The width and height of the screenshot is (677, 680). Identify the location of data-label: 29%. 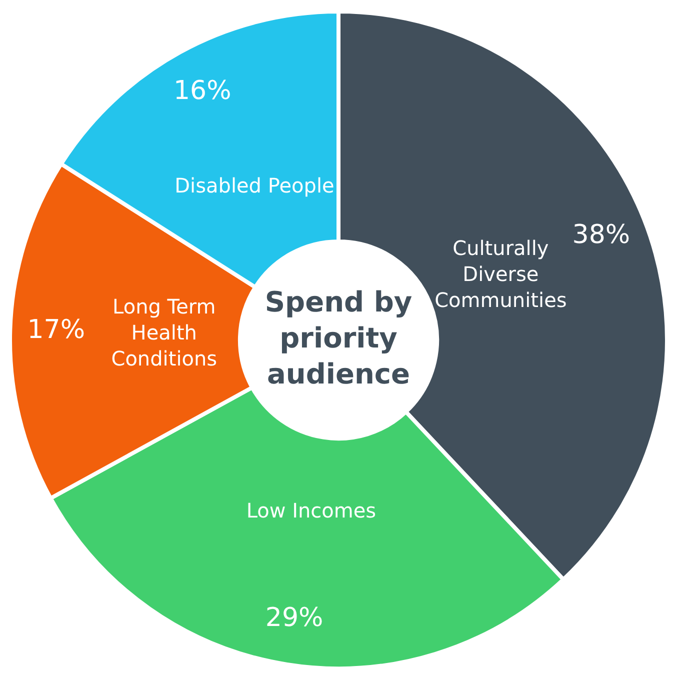
(294, 617).